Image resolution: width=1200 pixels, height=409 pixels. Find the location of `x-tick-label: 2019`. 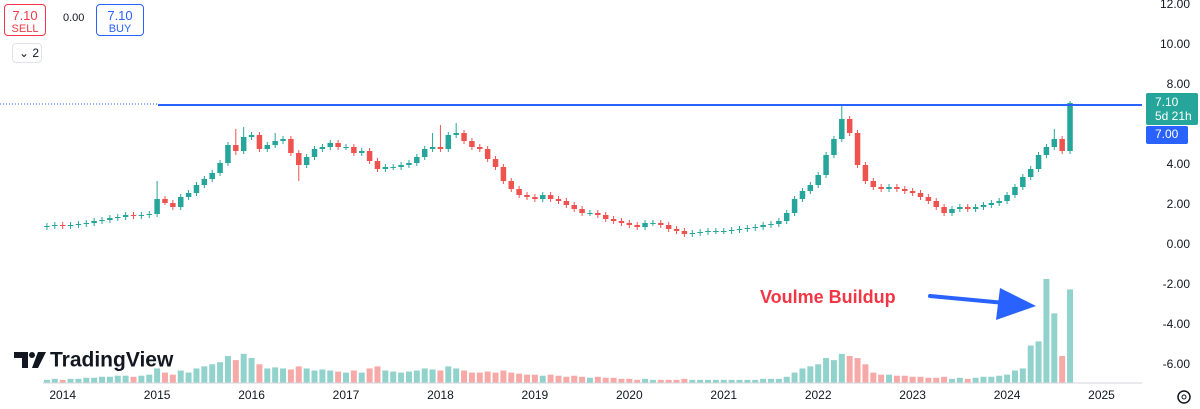

x-tick-label: 2019 is located at coordinates (535, 395).